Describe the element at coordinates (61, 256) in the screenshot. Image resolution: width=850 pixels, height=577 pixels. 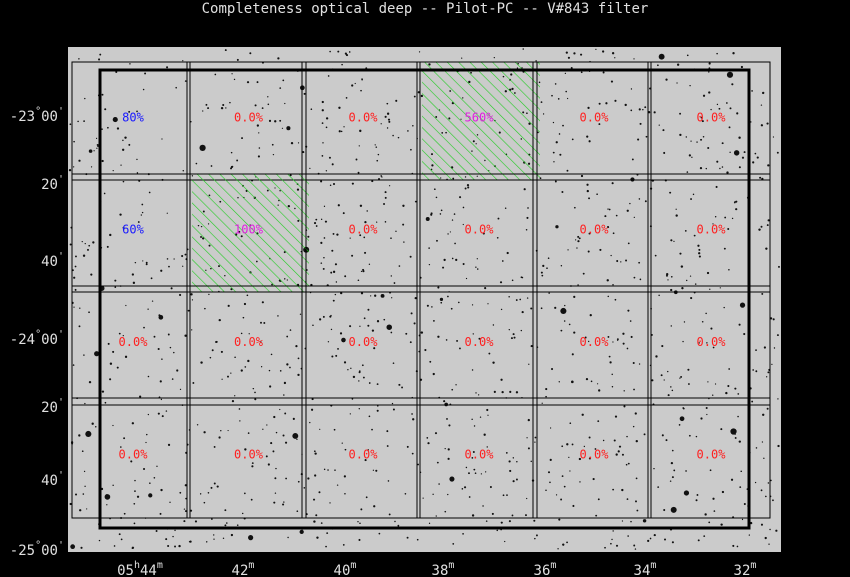
I see `superscript: '` at that location.